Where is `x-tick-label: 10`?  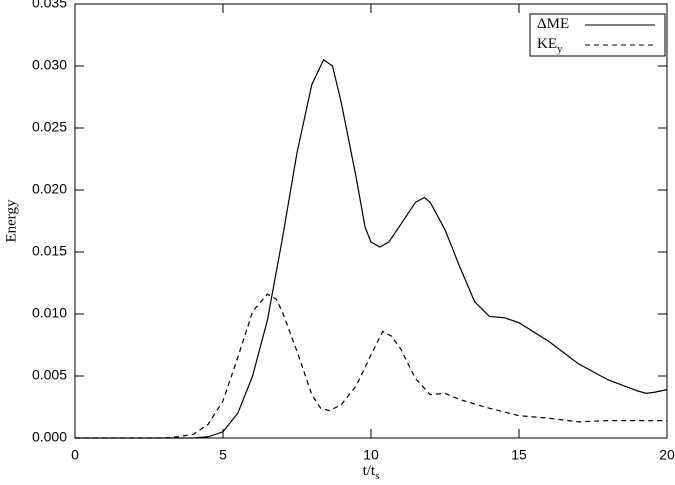 x-tick-label: 10 is located at coordinates (371, 455).